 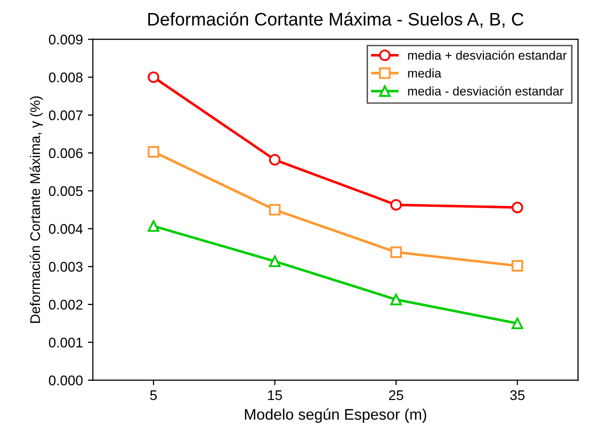 What do you see at coordinates (65, 191) in the screenshot?
I see `y-tick-label: 0.005` at bounding box center [65, 191].